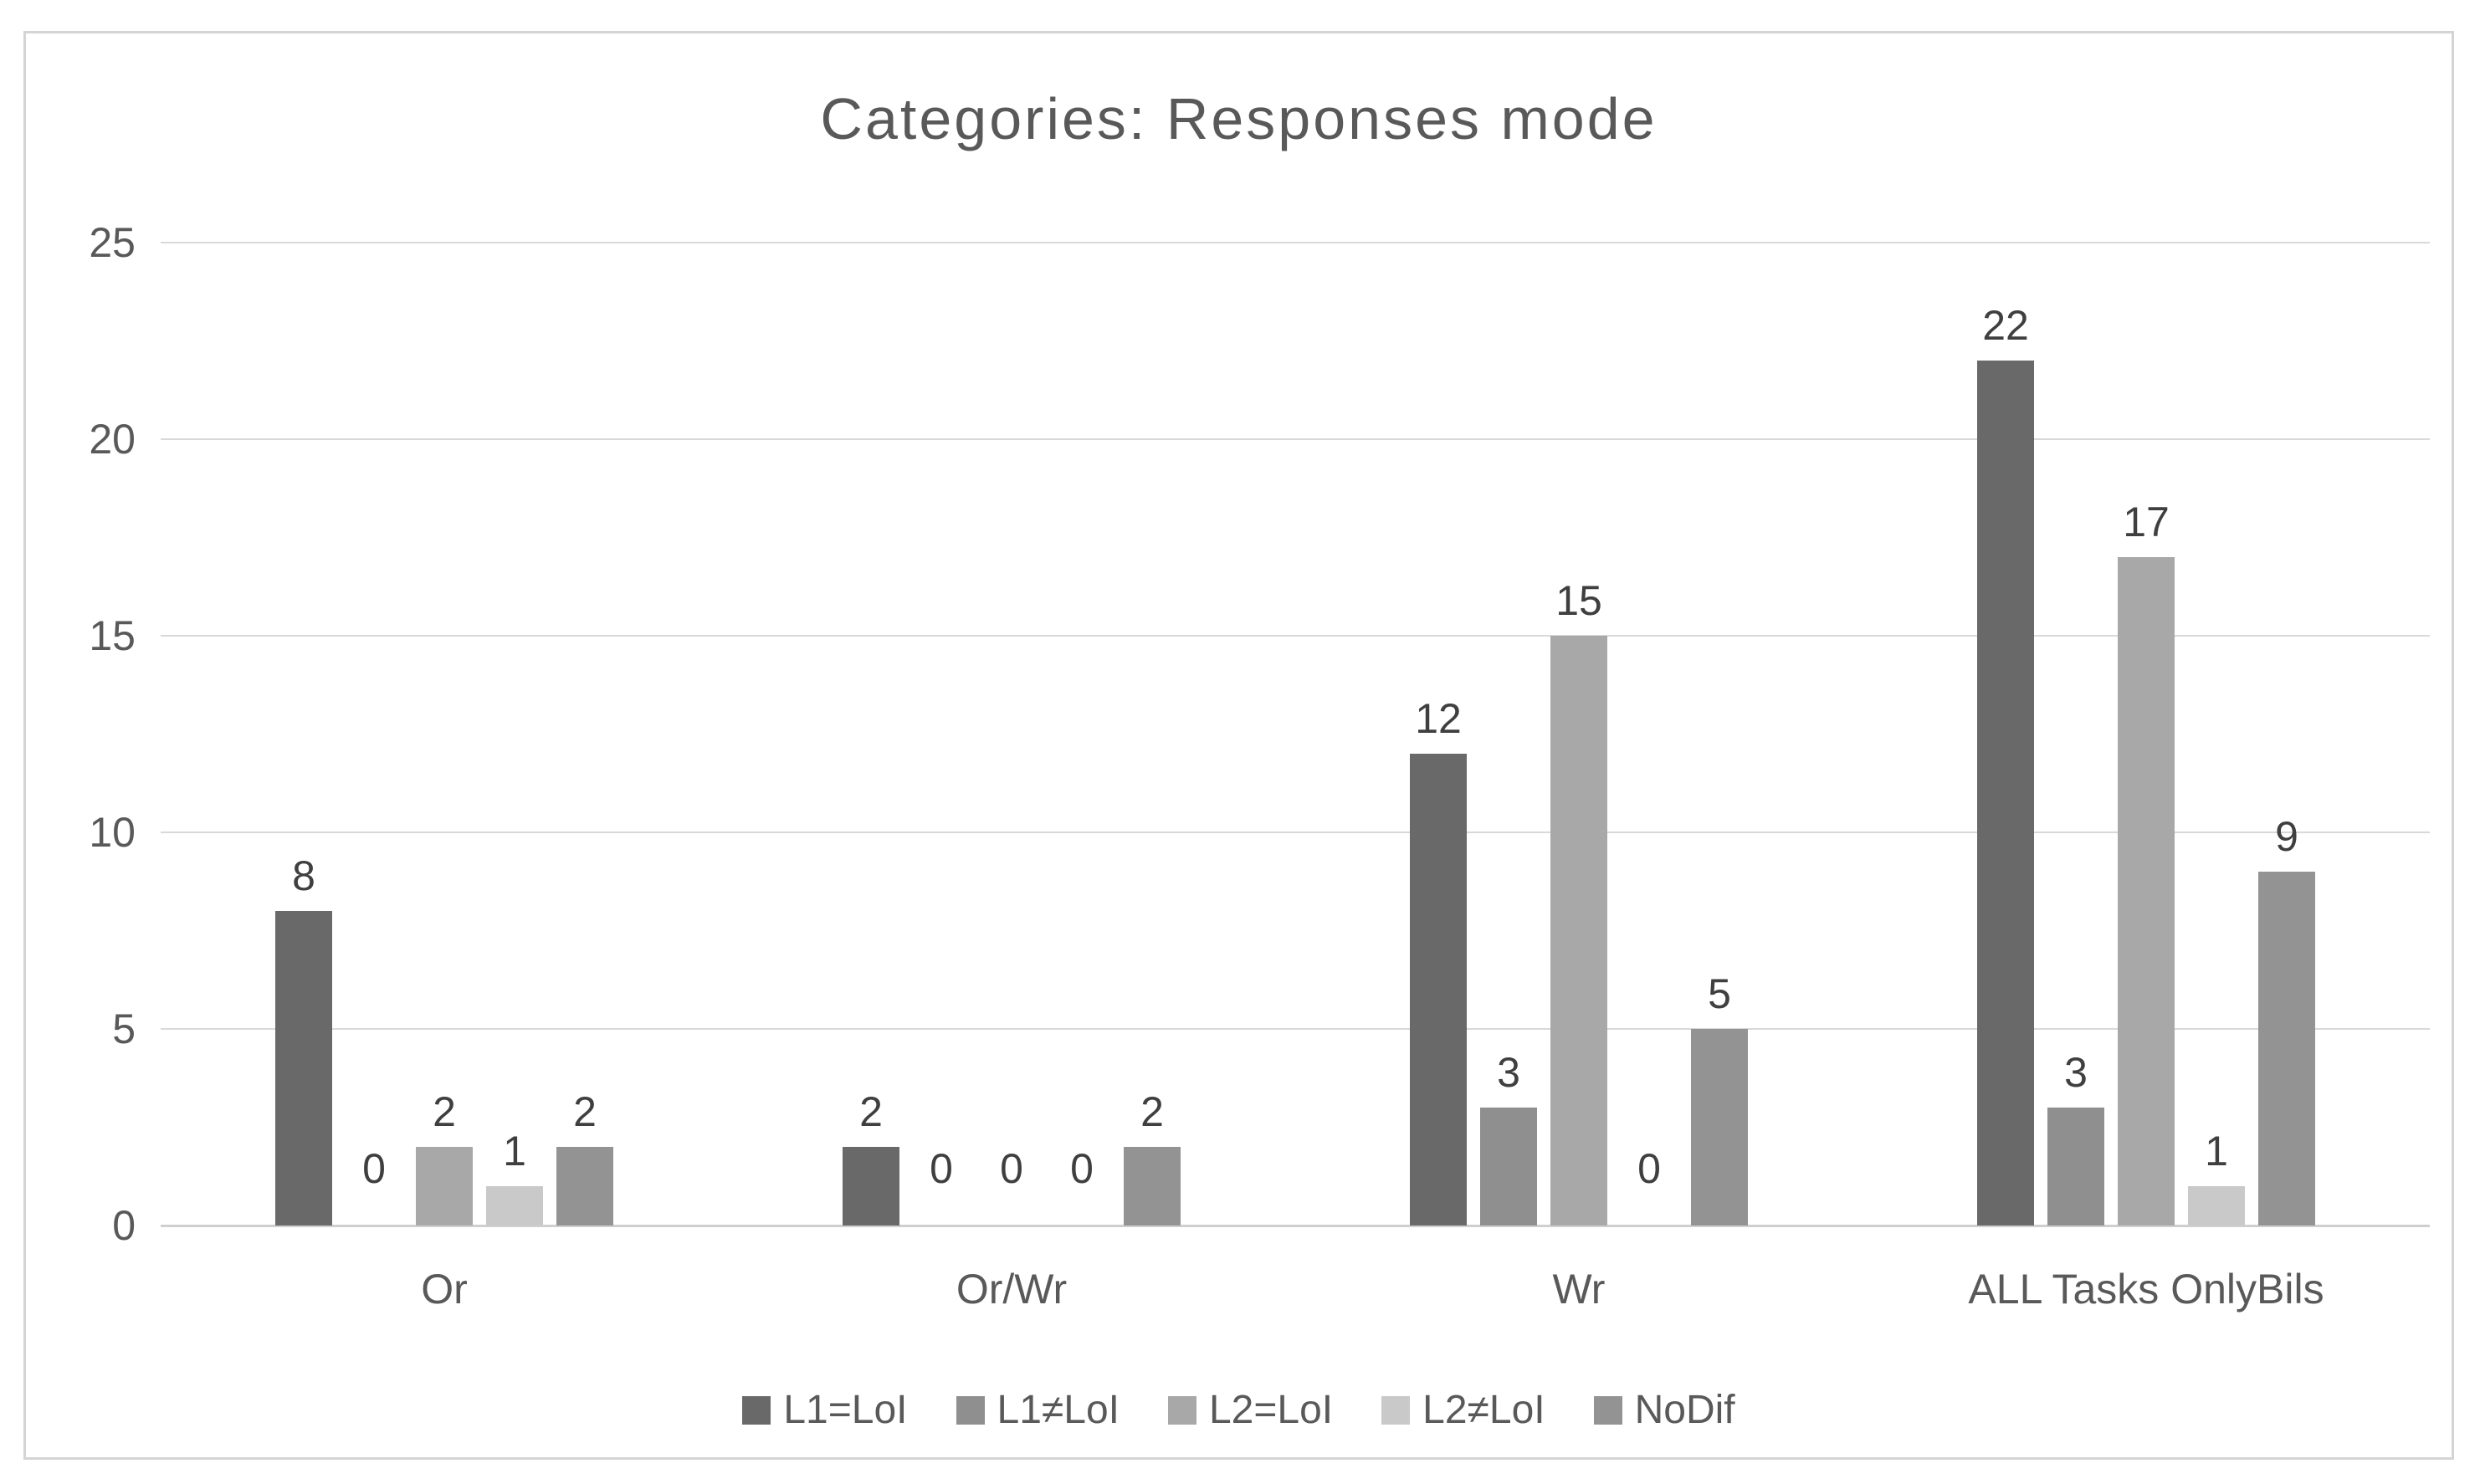 This screenshot has width=2480, height=1484. What do you see at coordinates (1058, 1410) in the screenshot?
I see `legend-item-label: L1≠LoI` at bounding box center [1058, 1410].